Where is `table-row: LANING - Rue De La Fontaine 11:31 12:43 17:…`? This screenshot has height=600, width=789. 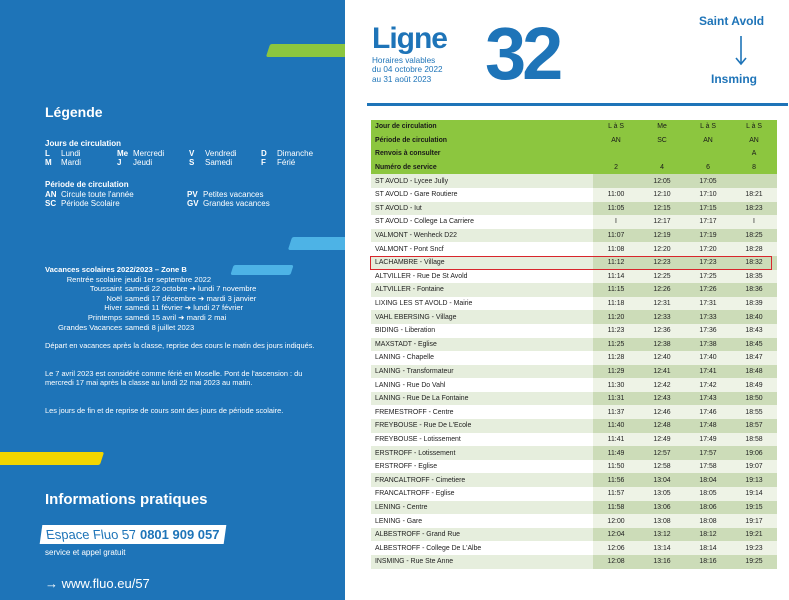
table-row: LANING - Rue De La Fontaine 11:31 12:43 17:… is located at coordinates (574, 398).